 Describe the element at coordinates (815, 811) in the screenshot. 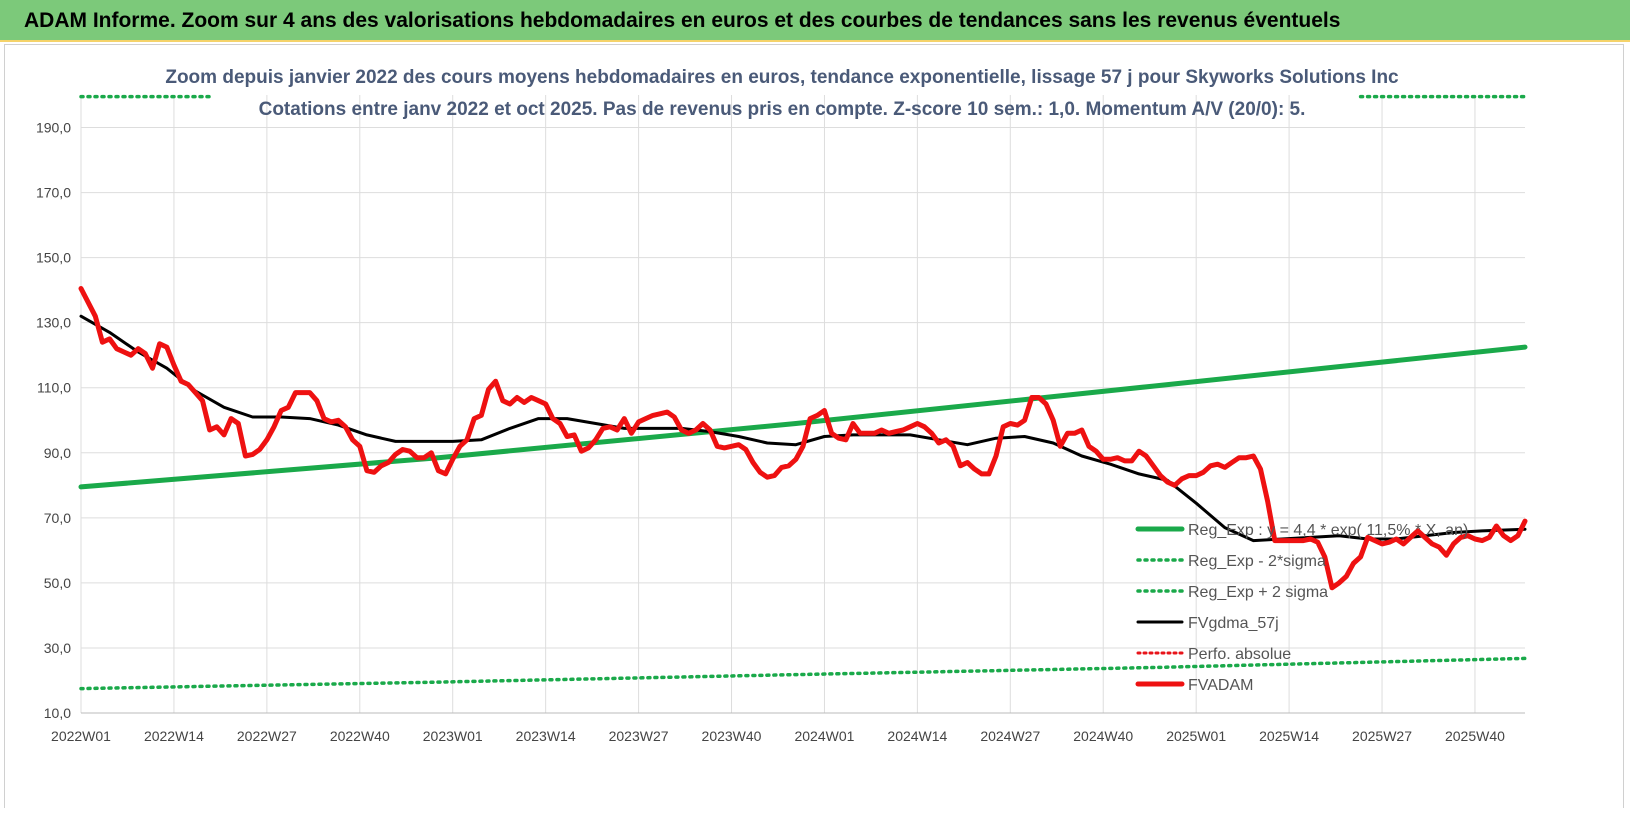

I see `footer-strip` at that location.